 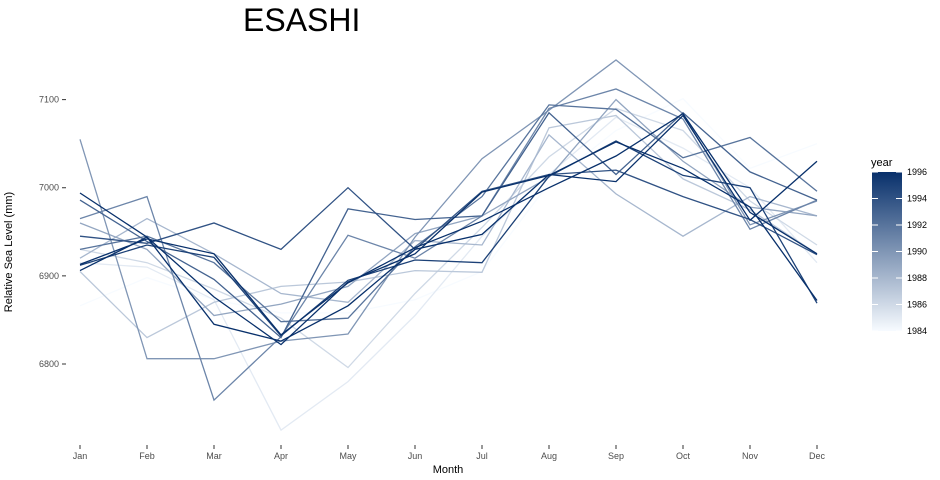 What do you see at coordinates (214, 456) in the screenshot?
I see `x-tick-label: Mar` at bounding box center [214, 456].